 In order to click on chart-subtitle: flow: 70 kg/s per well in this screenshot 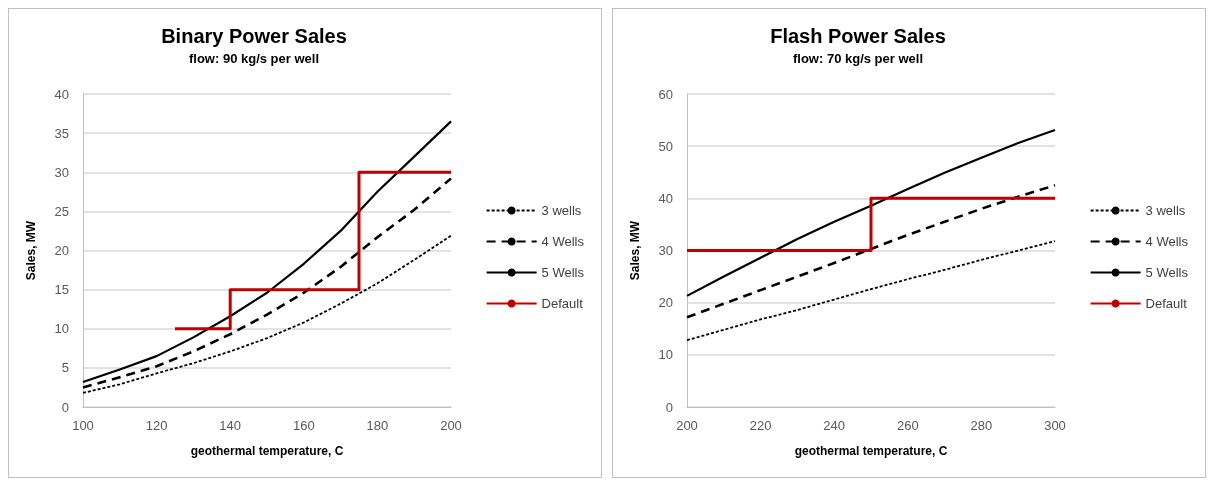, I will do `click(858, 58)`.